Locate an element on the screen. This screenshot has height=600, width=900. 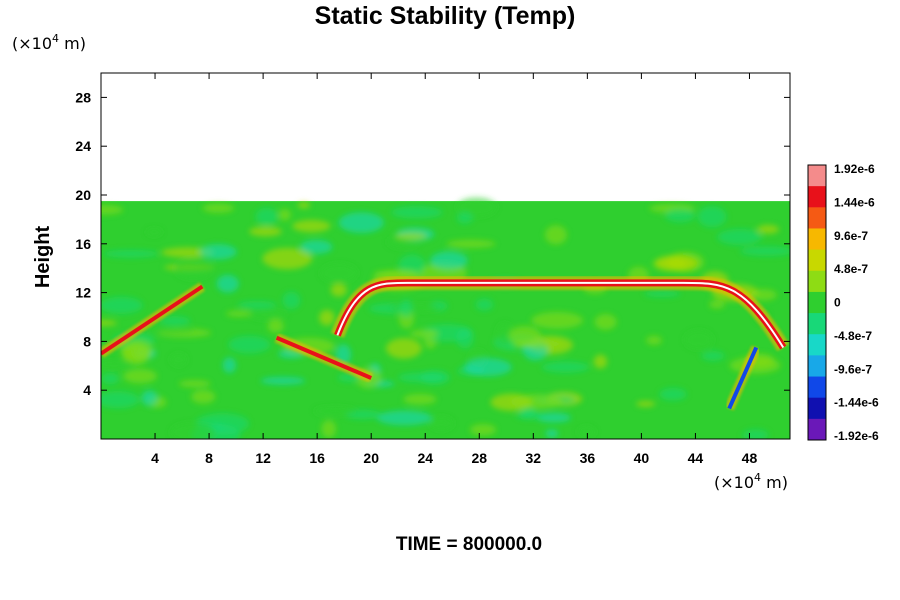
y-tick-label: 24 is located at coordinates (83, 146).